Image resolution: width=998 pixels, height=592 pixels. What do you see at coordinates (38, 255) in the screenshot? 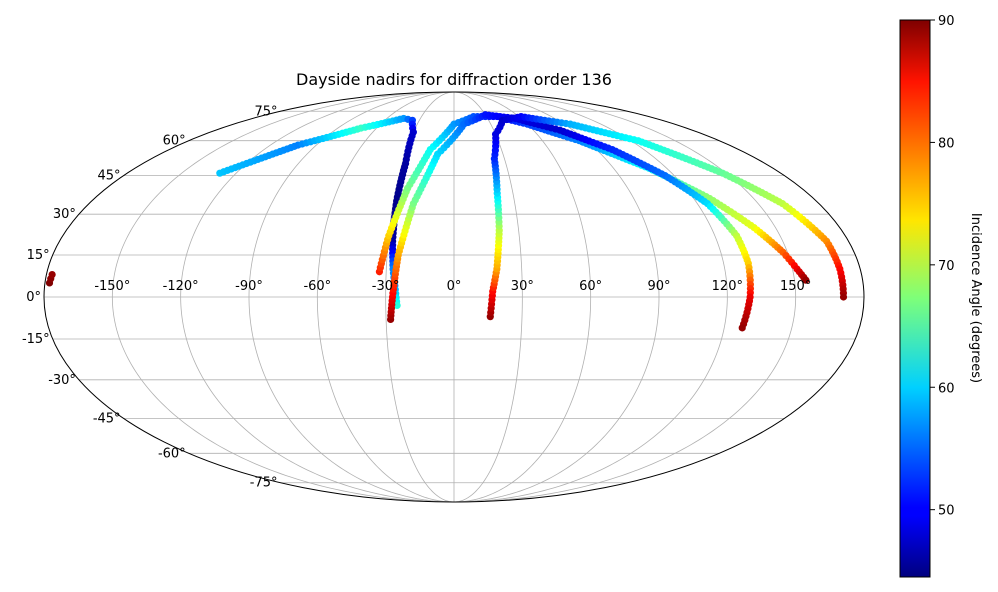
I see `latitude-tick-label: 15°` at bounding box center [38, 255].